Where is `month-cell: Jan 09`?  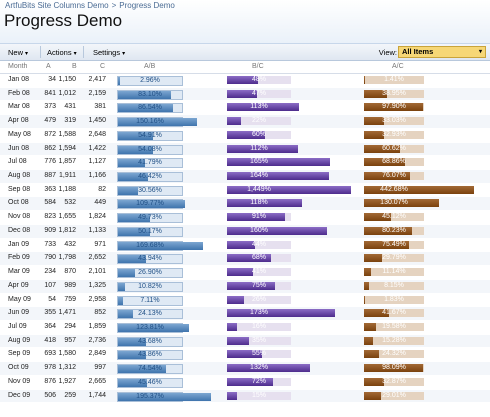
month-cell: Jan 09 is located at coordinates (19, 244).